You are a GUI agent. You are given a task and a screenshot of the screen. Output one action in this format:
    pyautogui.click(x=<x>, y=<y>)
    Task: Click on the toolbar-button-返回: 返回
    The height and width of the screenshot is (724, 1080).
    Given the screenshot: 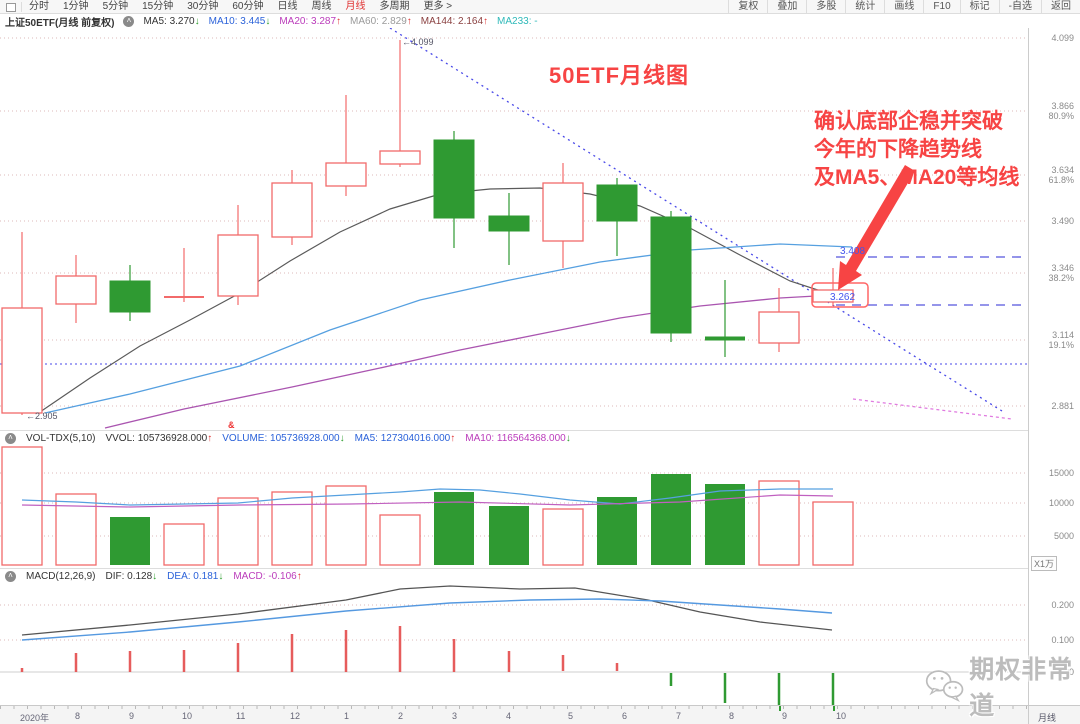 What is the action you would take?
    pyautogui.click(x=1060, y=6)
    